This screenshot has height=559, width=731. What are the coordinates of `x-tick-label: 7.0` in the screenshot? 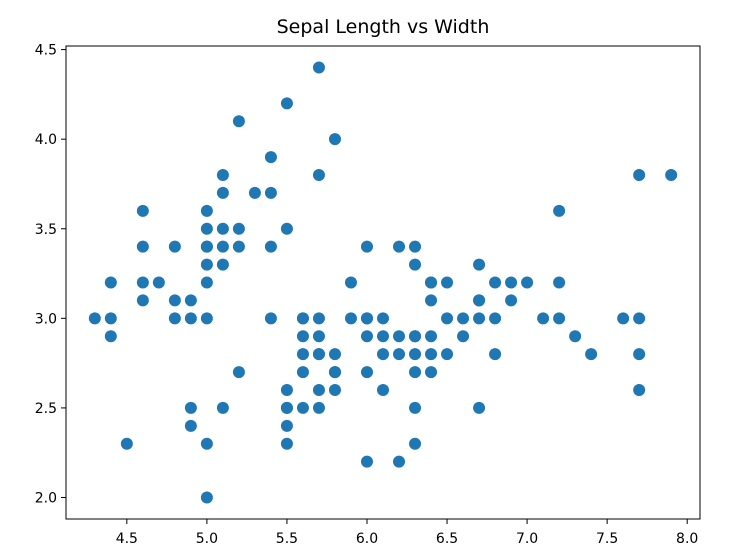 It's located at (527, 539).